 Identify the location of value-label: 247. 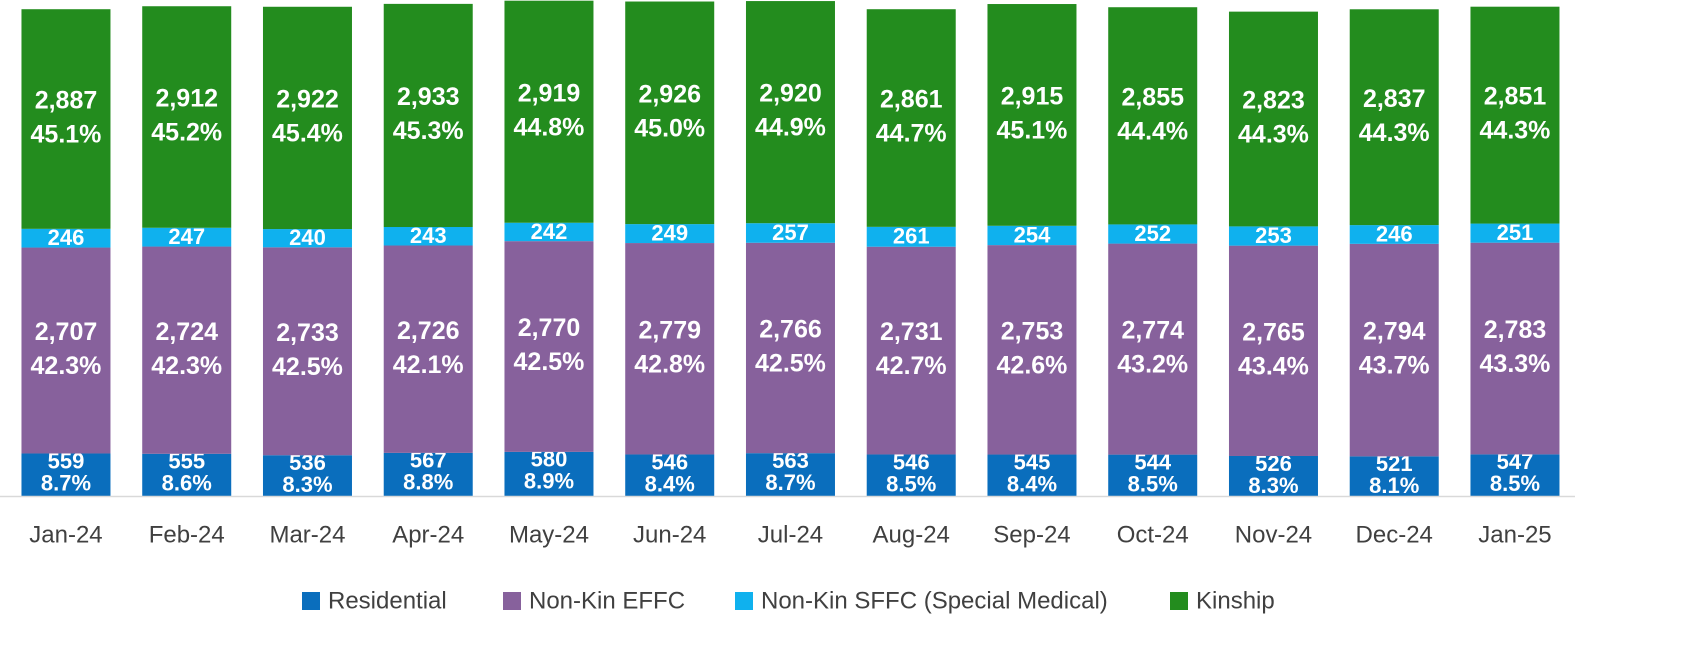
(186, 236).